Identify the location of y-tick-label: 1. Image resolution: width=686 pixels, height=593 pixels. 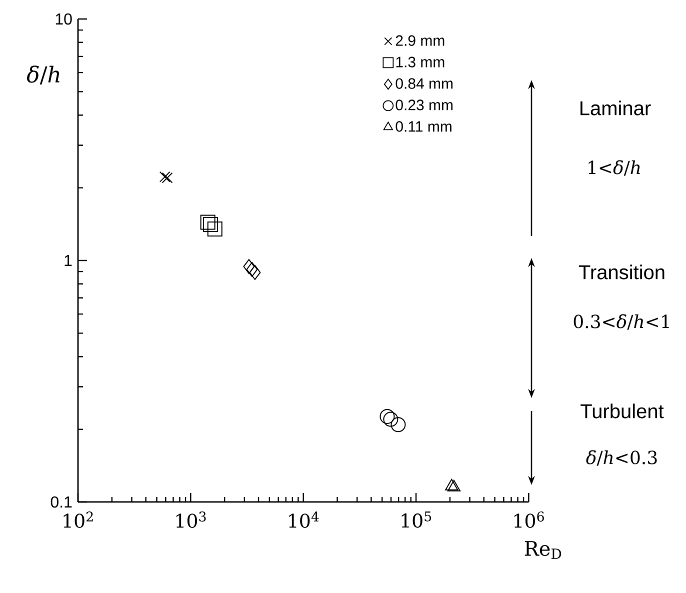
(68, 260).